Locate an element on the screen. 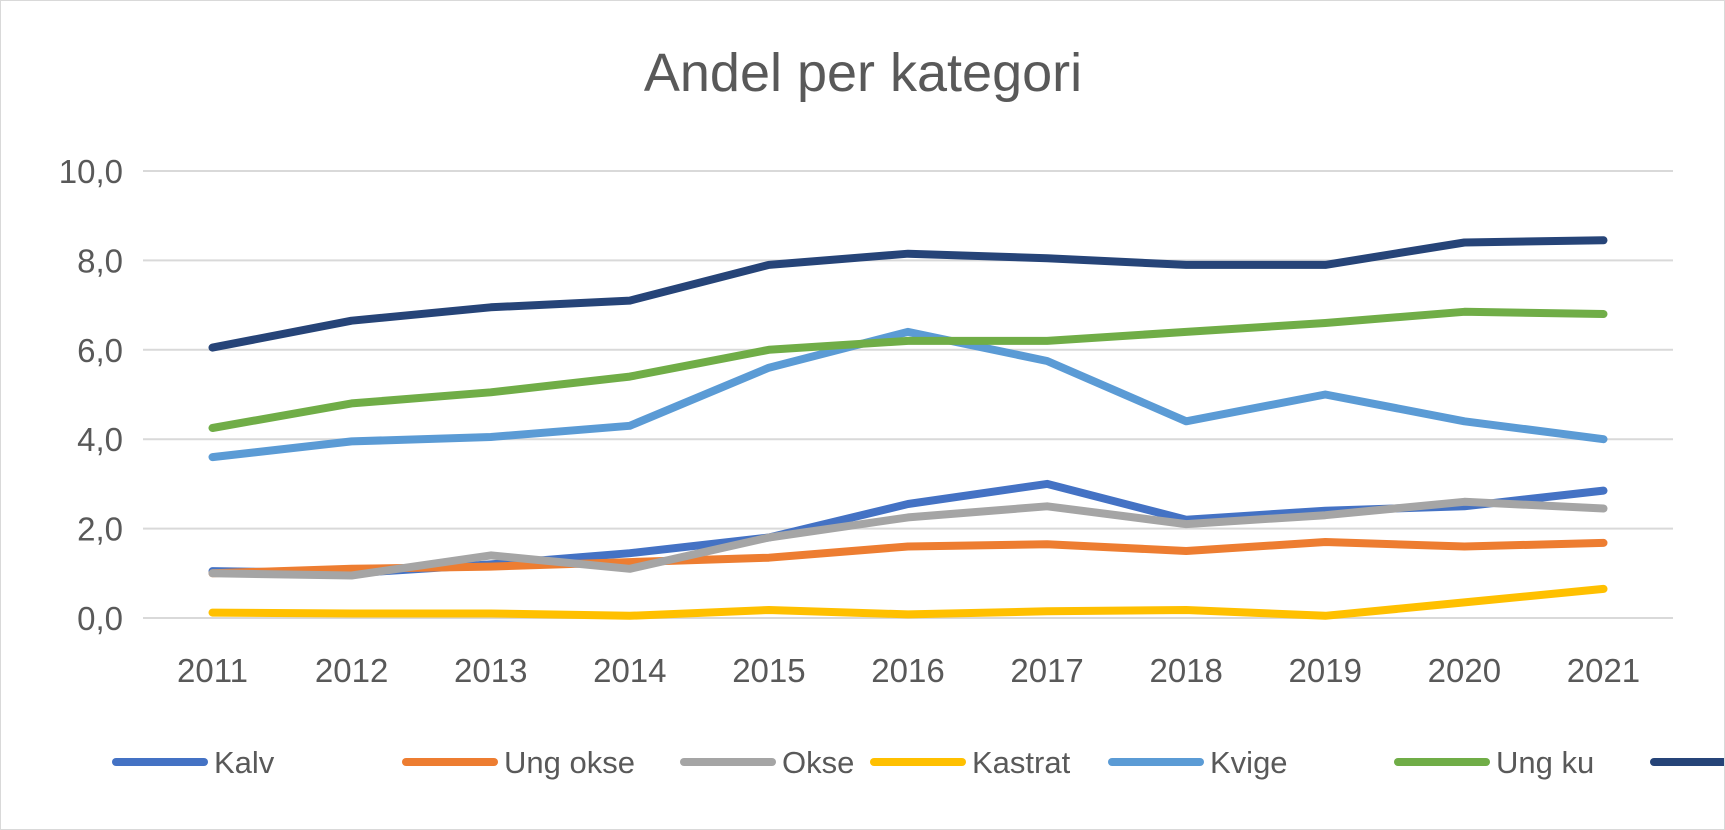 Image resolution: width=1725 pixels, height=830 pixels. y-tick-label: 10,0 is located at coordinates (91, 171).